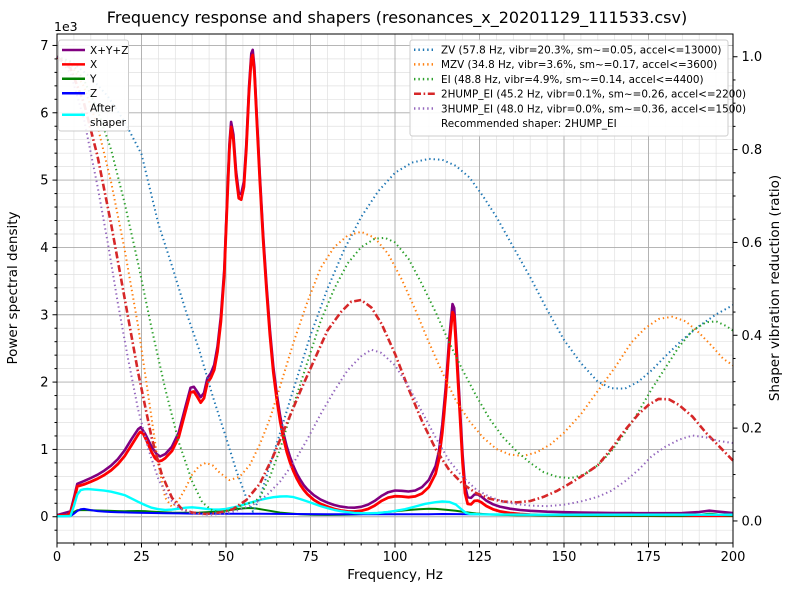 The width and height of the screenshot is (800, 604). I want to click on tick-label: 3, so click(44, 315).